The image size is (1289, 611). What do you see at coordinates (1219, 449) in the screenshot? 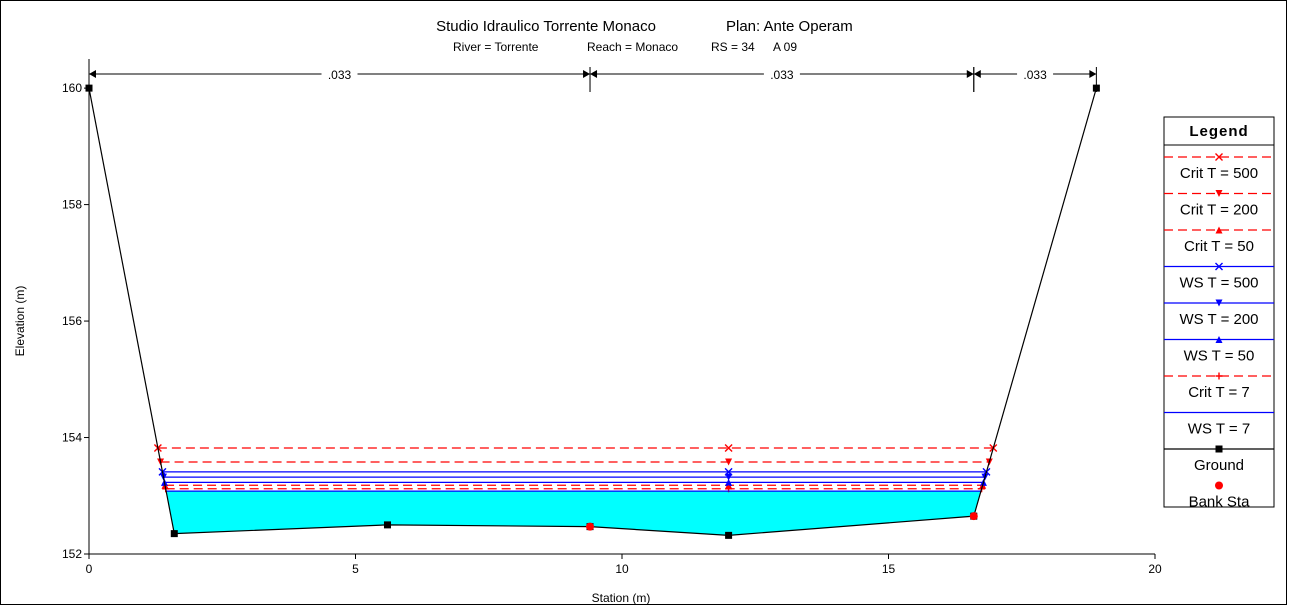
I see `legend-marker-ground` at bounding box center [1219, 449].